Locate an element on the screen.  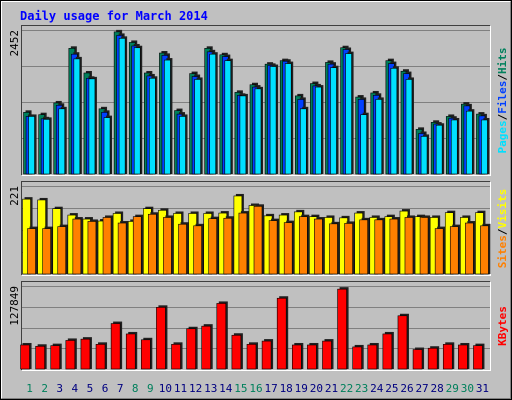
hits-panel-bar-pages-day-22-body is located at coordinates (348, 114).